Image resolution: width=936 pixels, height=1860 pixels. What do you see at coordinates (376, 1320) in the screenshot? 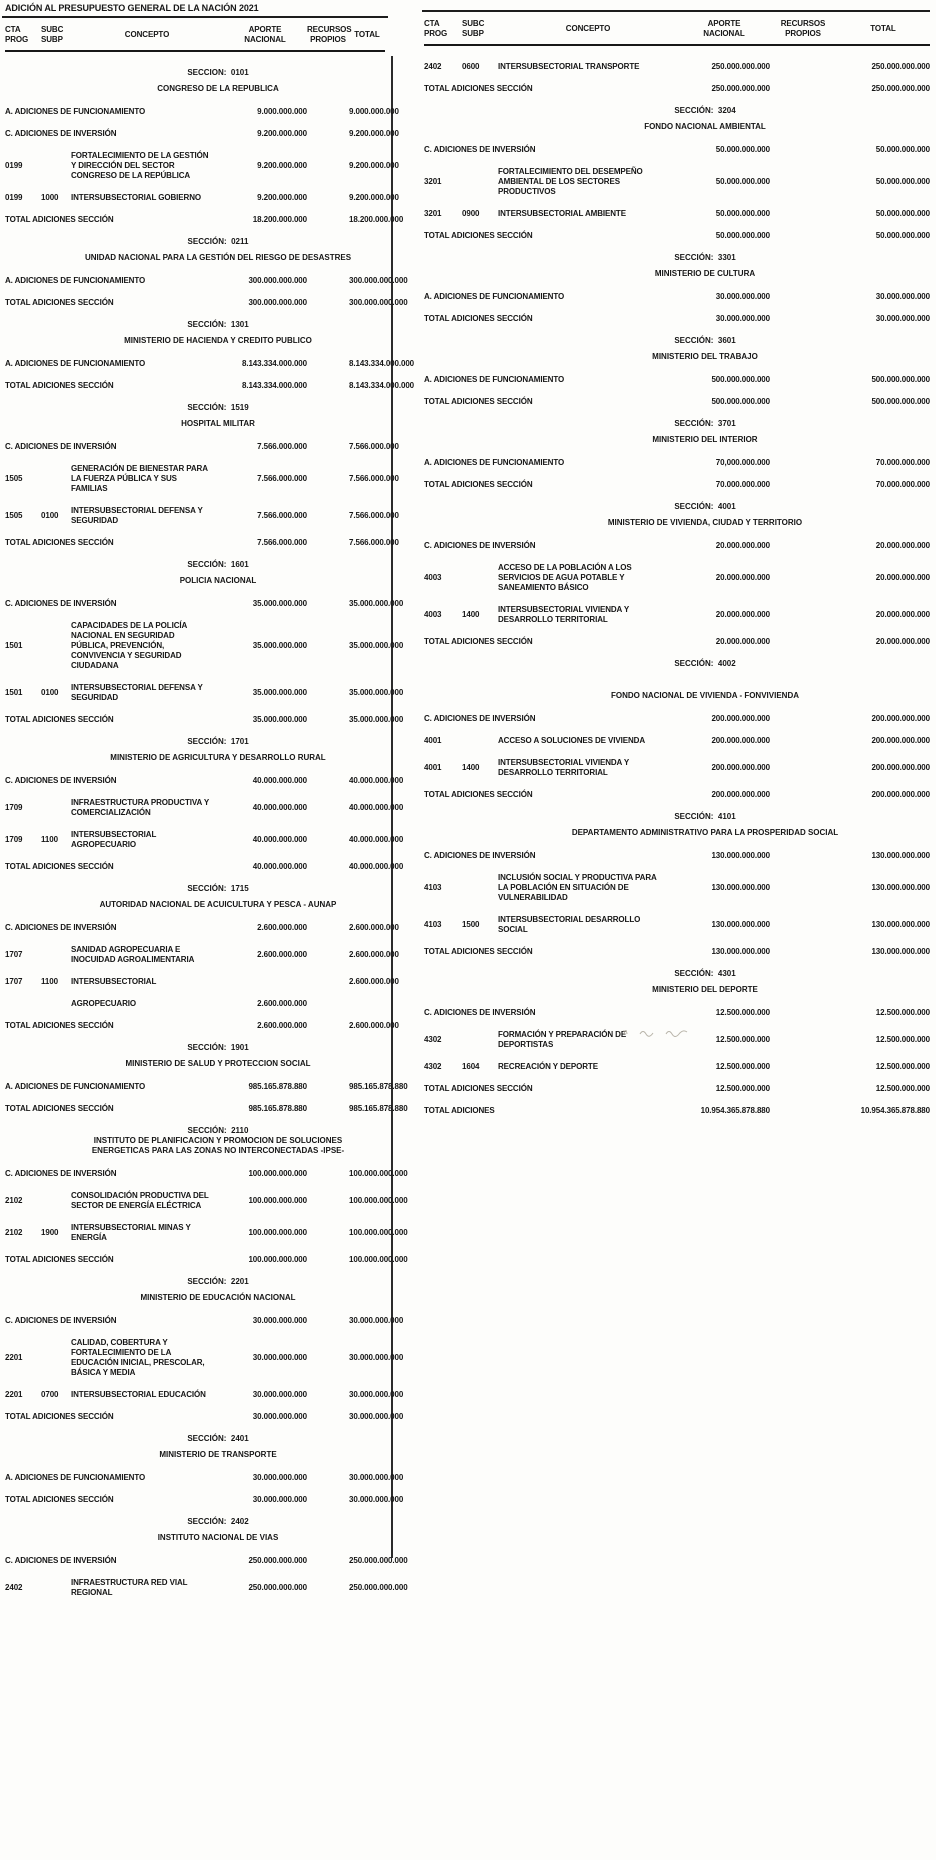
I see `cell-total: 30.000.000.000` at bounding box center [376, 1320].